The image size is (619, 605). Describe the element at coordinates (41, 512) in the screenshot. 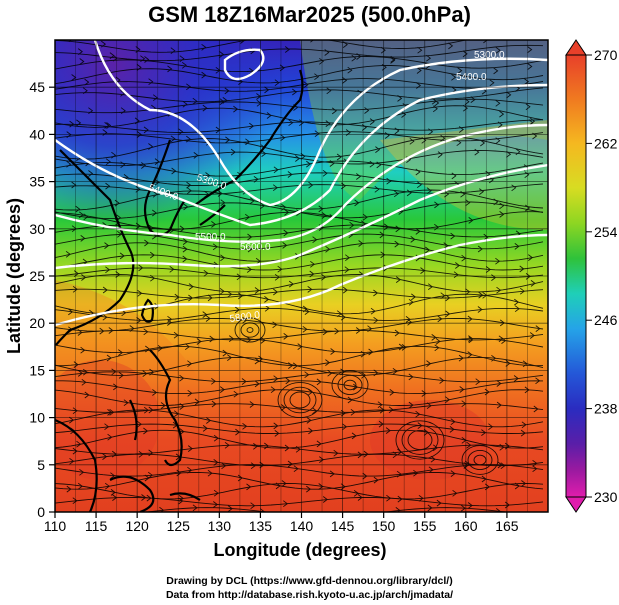

I see `y-tick-label: 0` at that location.